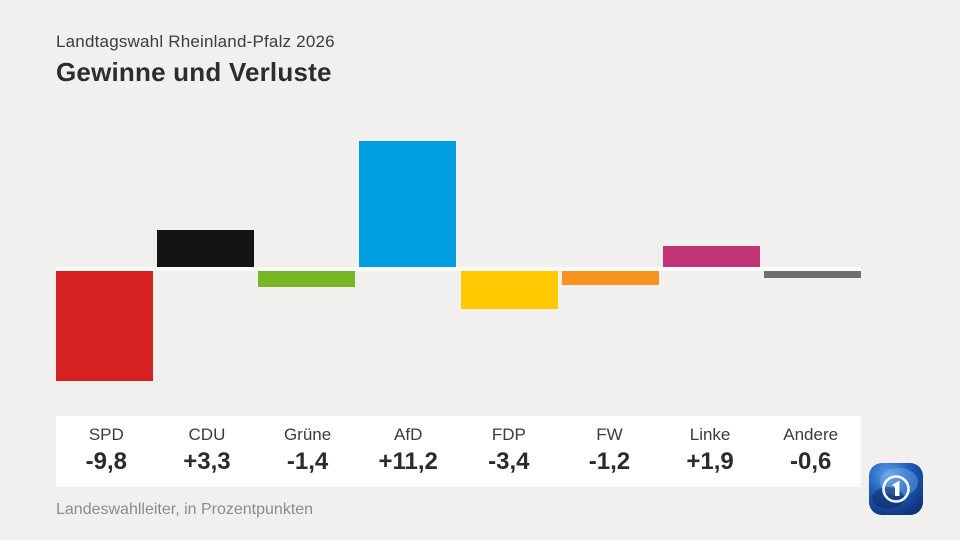 This screenshot has width=960, height=540. Describe the element at coordinates (509, 290) in the screenshot. I see `bar-fdp` at that location.